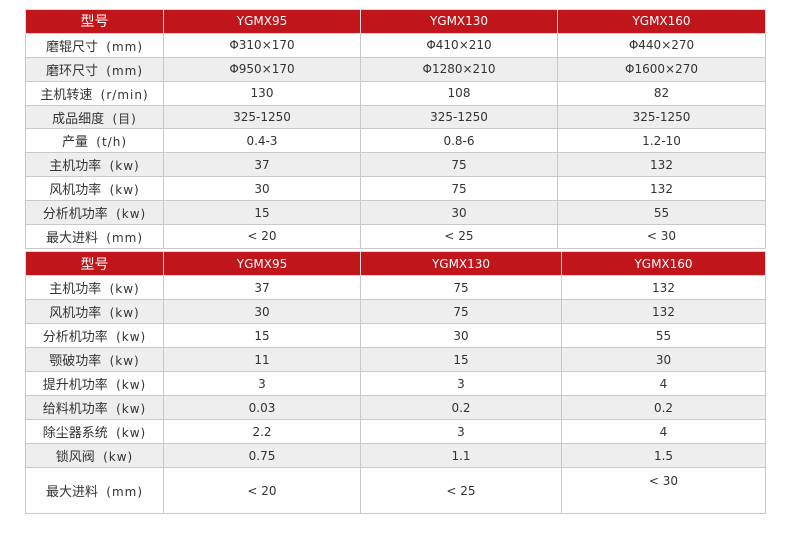 This screenshot has width=791, height=533. I want to click on value-cell: 0.8-6, so click(459, 141).